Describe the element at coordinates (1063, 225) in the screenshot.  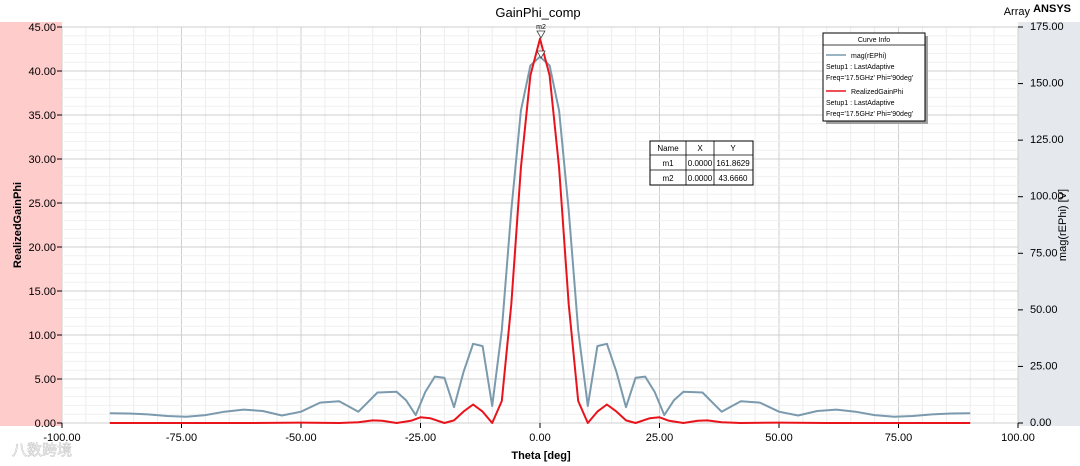
I see `y-right-axis-label: mag(rEPhi) [V]` at that location.